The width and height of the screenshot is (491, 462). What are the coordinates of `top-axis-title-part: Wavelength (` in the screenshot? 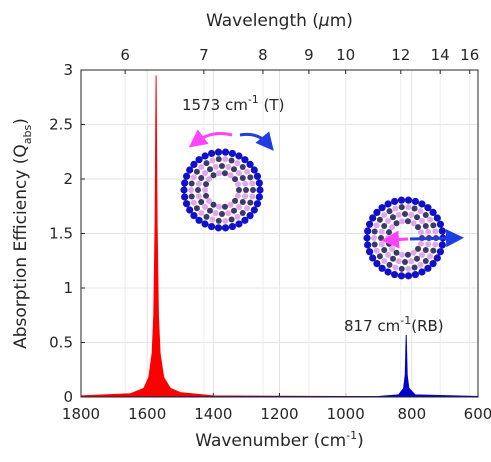 It's located at (262, 21).